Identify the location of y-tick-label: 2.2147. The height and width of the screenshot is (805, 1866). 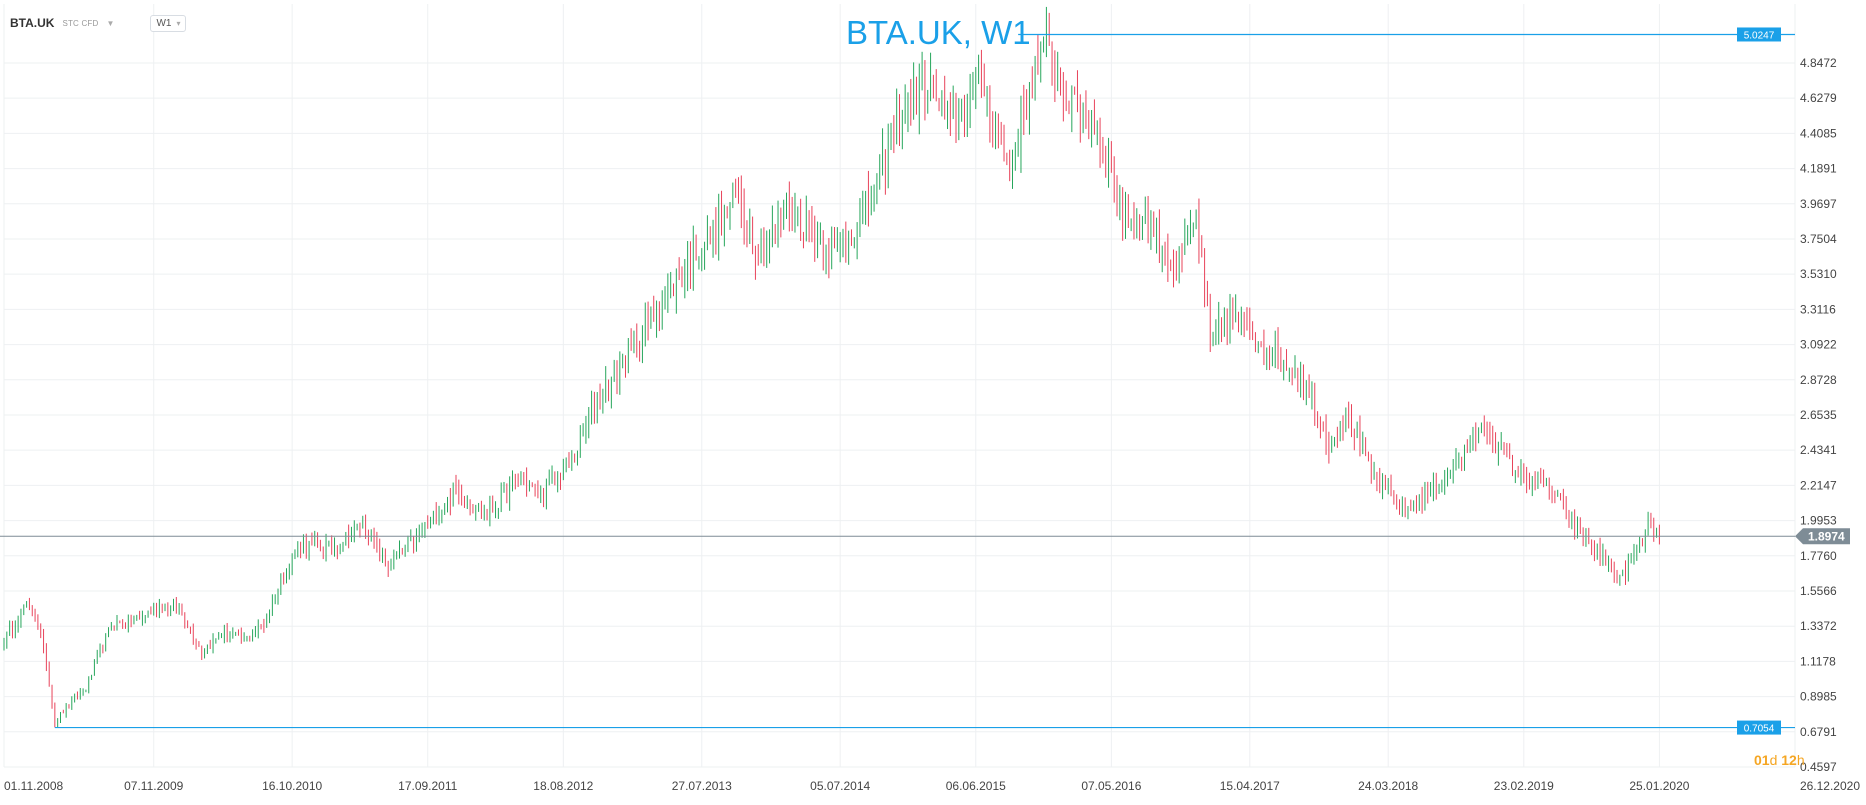
(1818, 485).